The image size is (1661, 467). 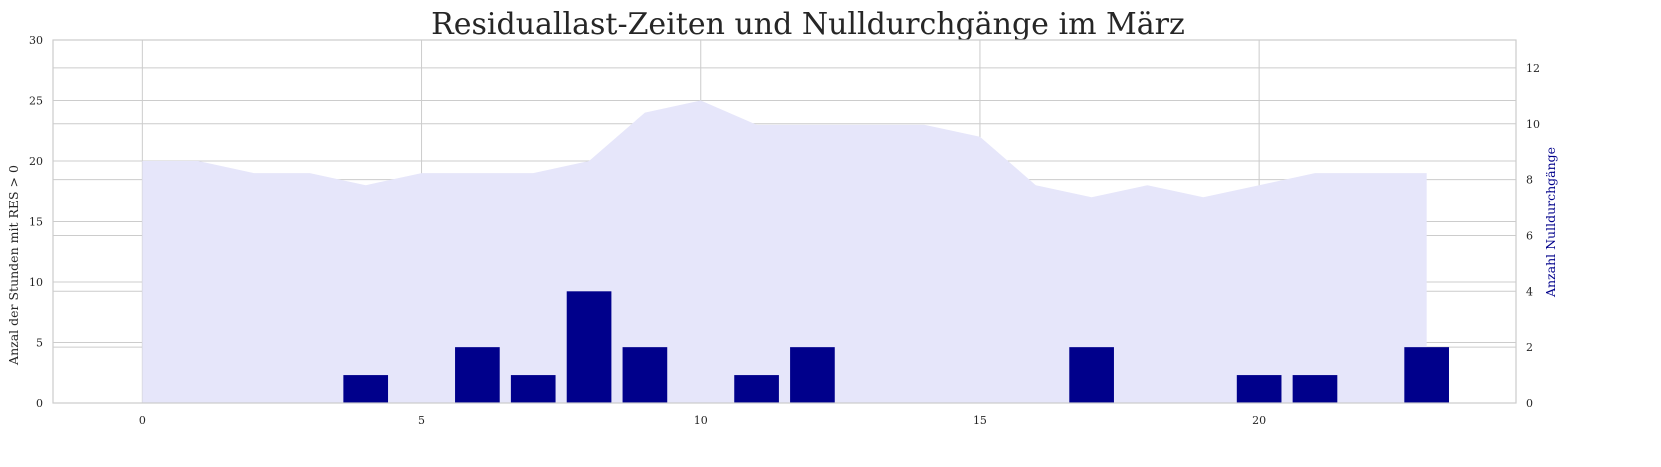 What do you see at coordinates (1529, 291) in the screenshot?
I see `y-right-tick-label: 4` at bounding box center [1529, 291].